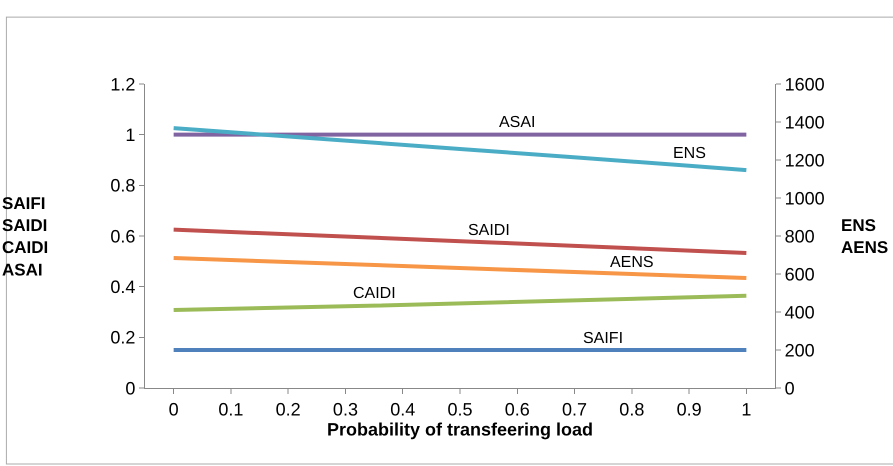  Describe the element at coordinates (517, 410) in the screenshot. I see `x-tick-label: 0.6` at that location.